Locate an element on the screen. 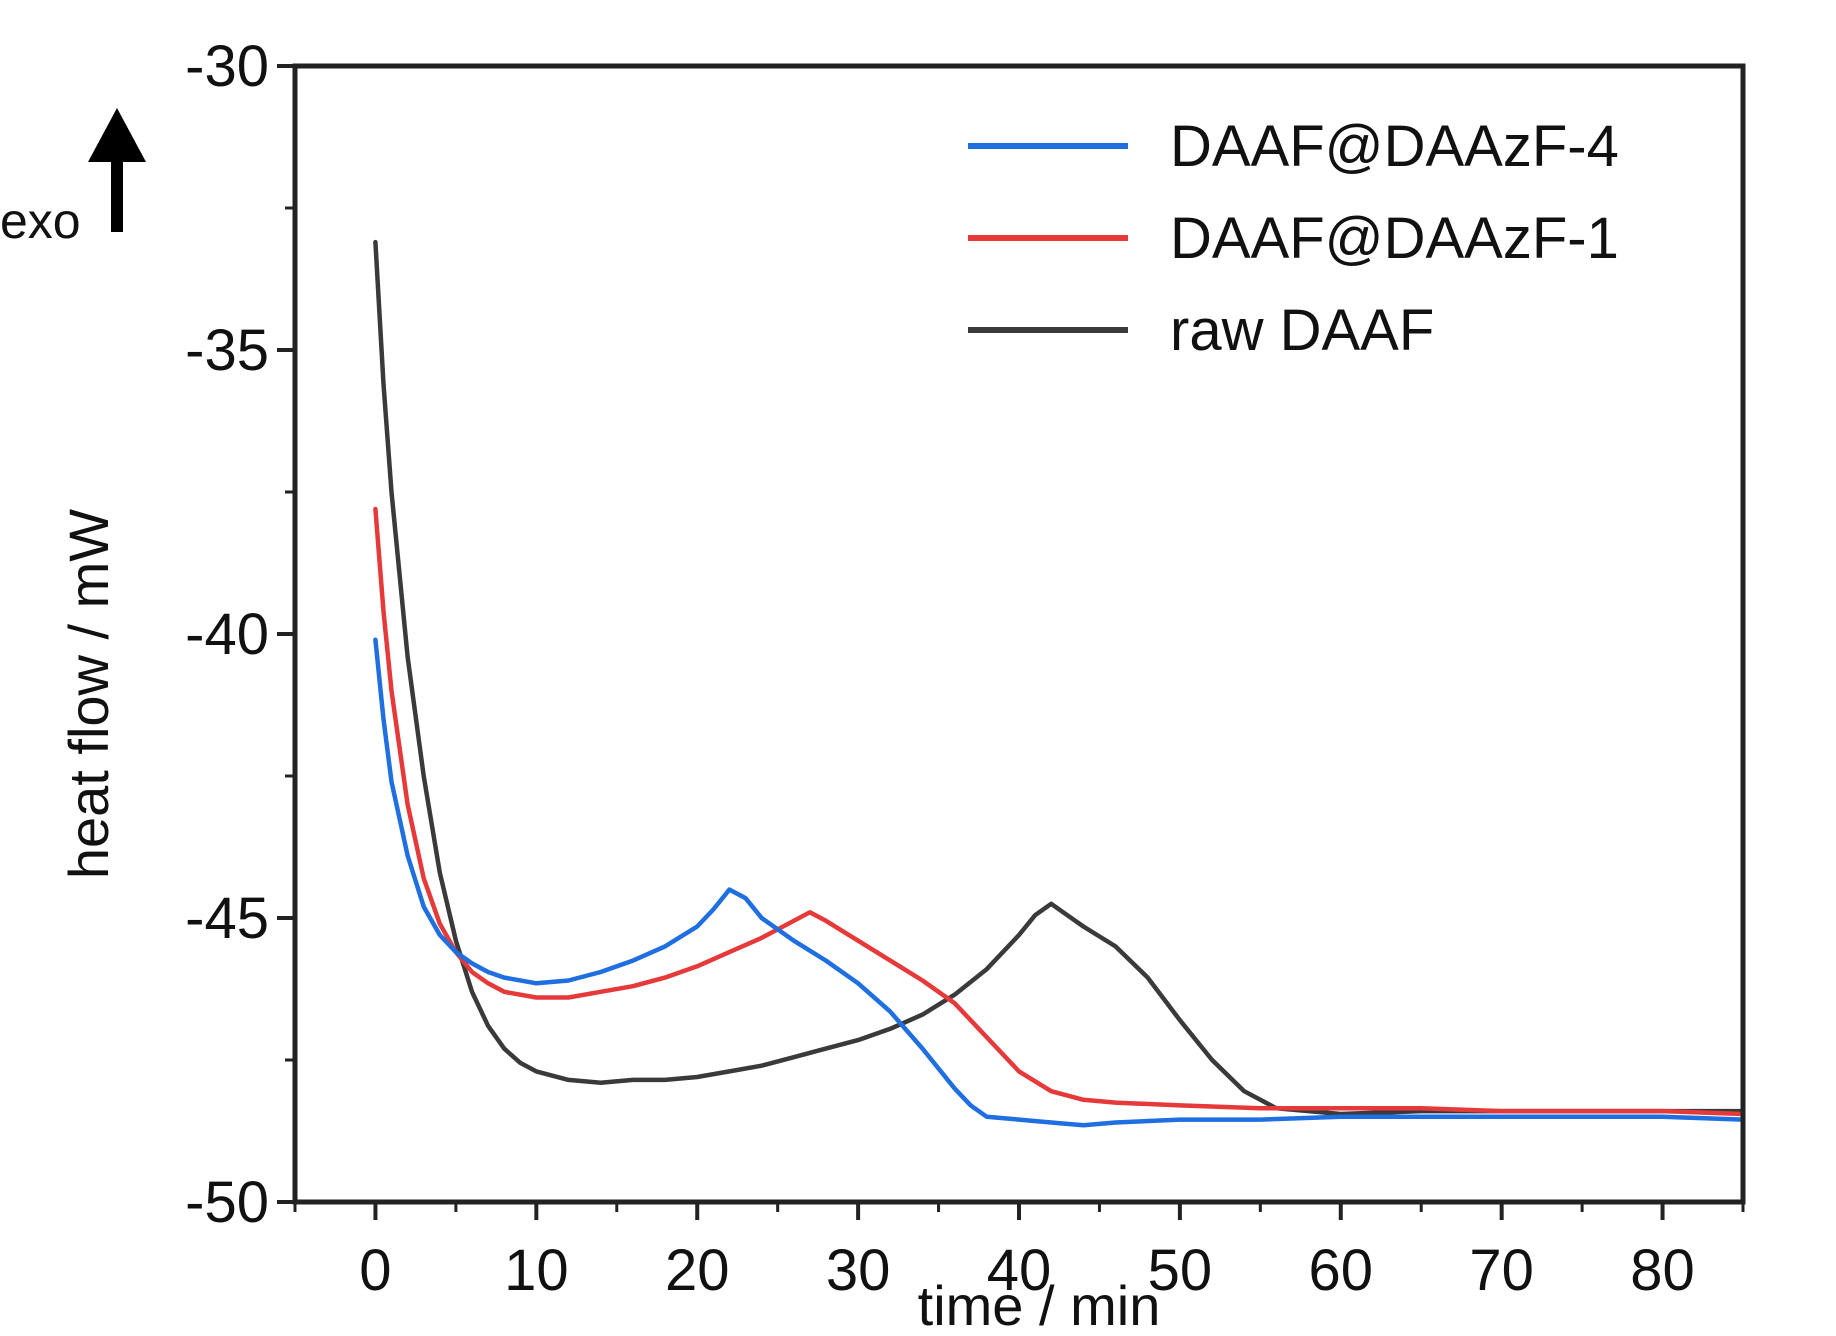 This screenshot has height=1336, width=1836. legend-label-raw-daaf: raw DAAF is located at coordinates (1302, 330).